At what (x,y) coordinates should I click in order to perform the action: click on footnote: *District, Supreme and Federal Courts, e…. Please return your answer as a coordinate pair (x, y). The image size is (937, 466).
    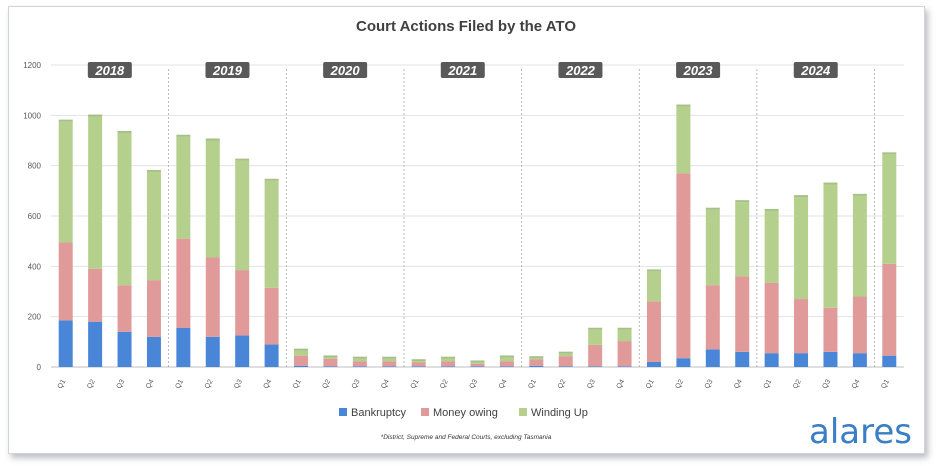
    Looking at the image, I should click on (466, 437).